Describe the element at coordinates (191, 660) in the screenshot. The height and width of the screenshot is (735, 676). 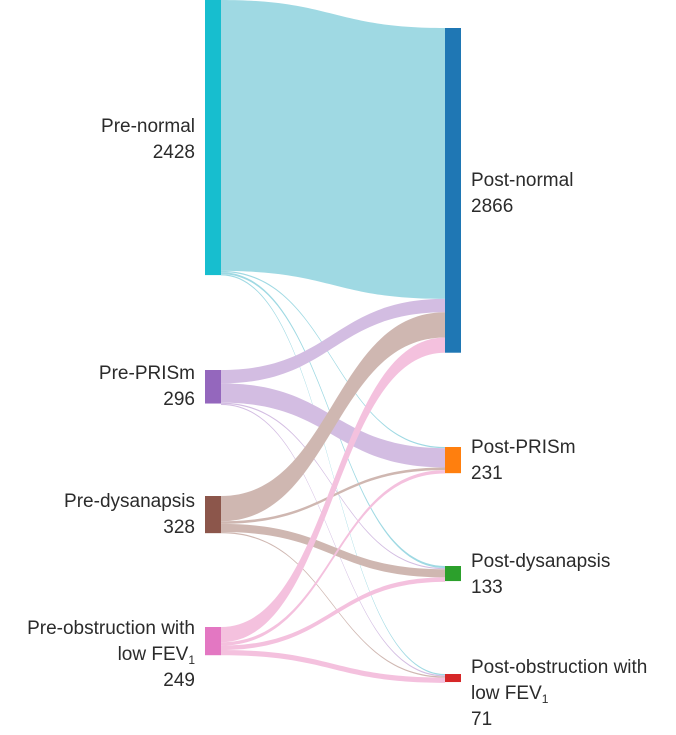
I see `label-pre-obstruction-sub: 1` at that location.